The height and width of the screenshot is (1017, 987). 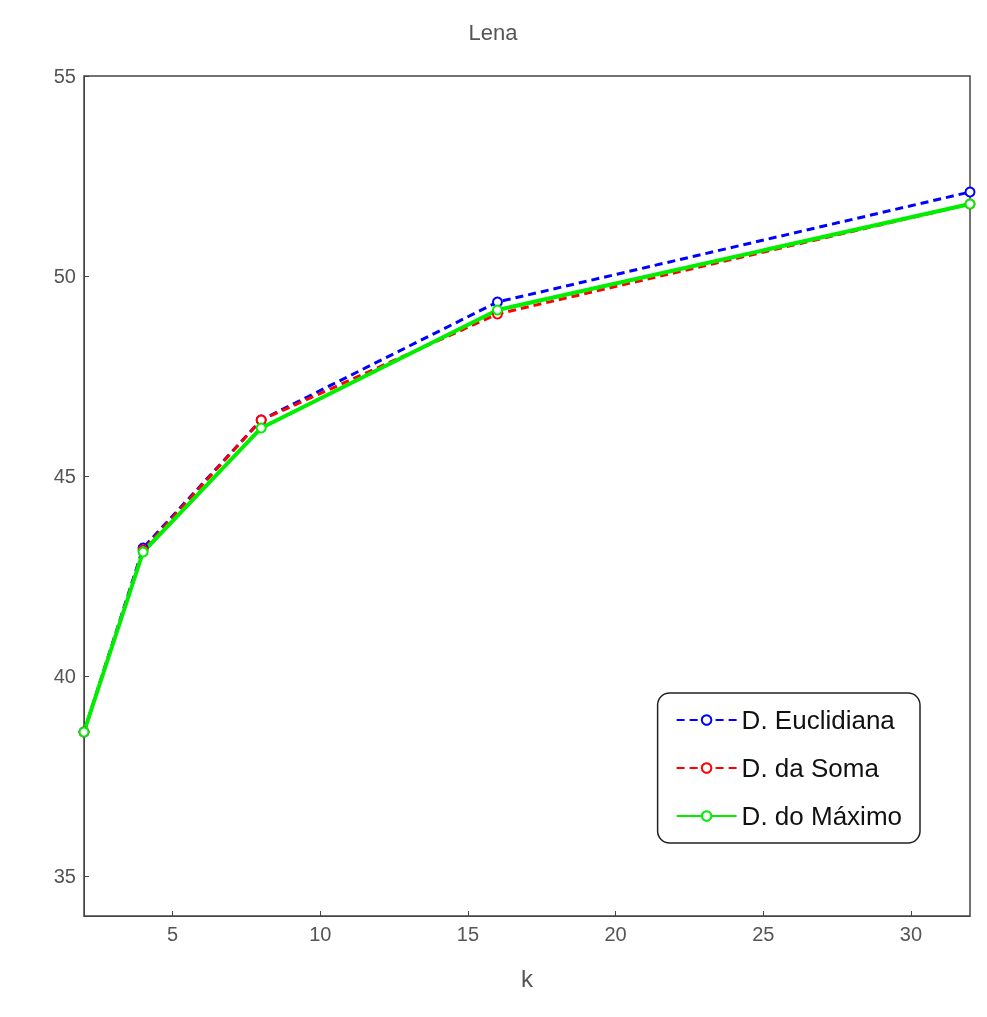 I want to click on x-tick-label: 25, so click(x=763, y=934).